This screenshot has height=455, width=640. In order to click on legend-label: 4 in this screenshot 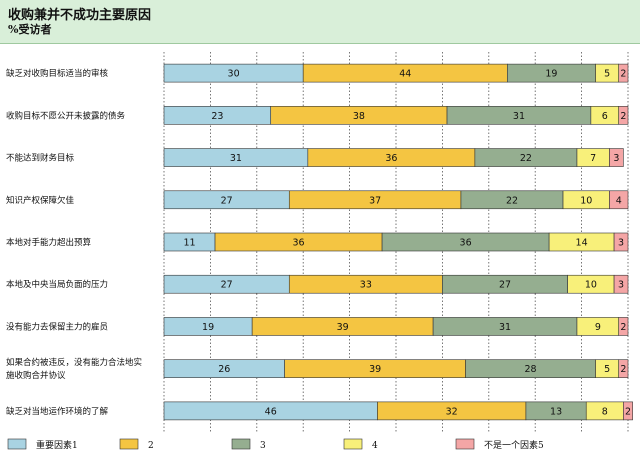, I will do `click(375, 446)`.